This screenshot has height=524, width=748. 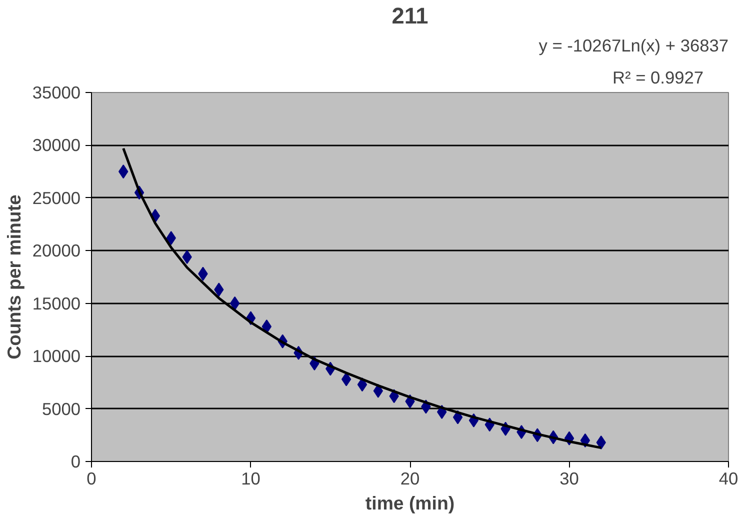 What do you see at coordinates (728, 478) in the screenshot?
I see `x-tick-label: 40` at bounding box center [728, 478].